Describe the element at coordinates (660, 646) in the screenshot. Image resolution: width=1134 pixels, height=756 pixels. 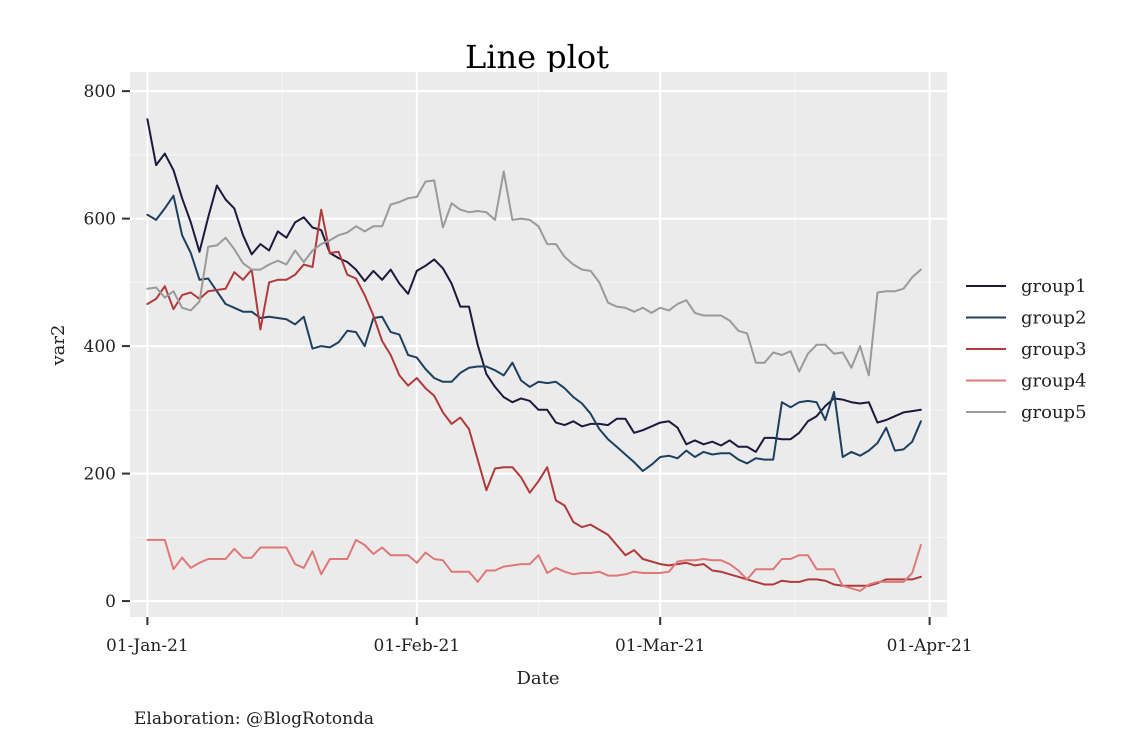
I see `x-tick-label: 01-Mar-21` at that location.